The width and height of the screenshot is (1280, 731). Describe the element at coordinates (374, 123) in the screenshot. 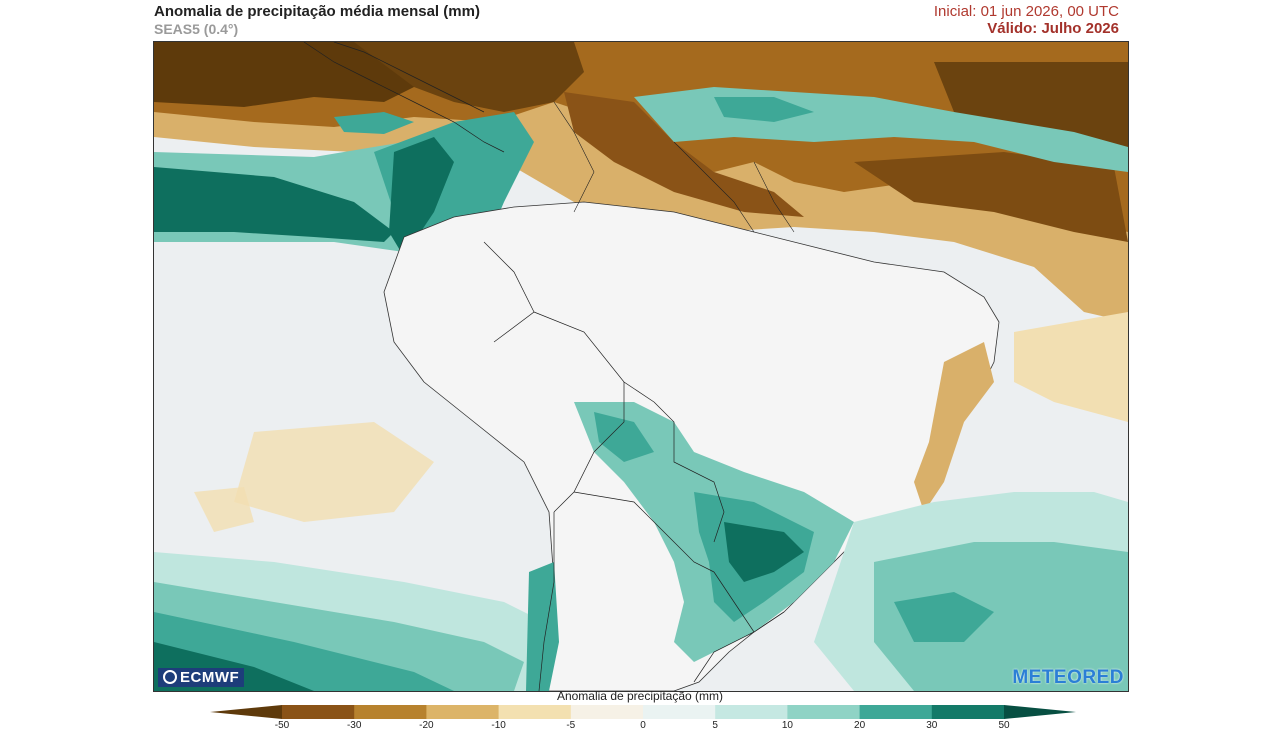

I see `anomaly-wet-caribbean-west` at that location.